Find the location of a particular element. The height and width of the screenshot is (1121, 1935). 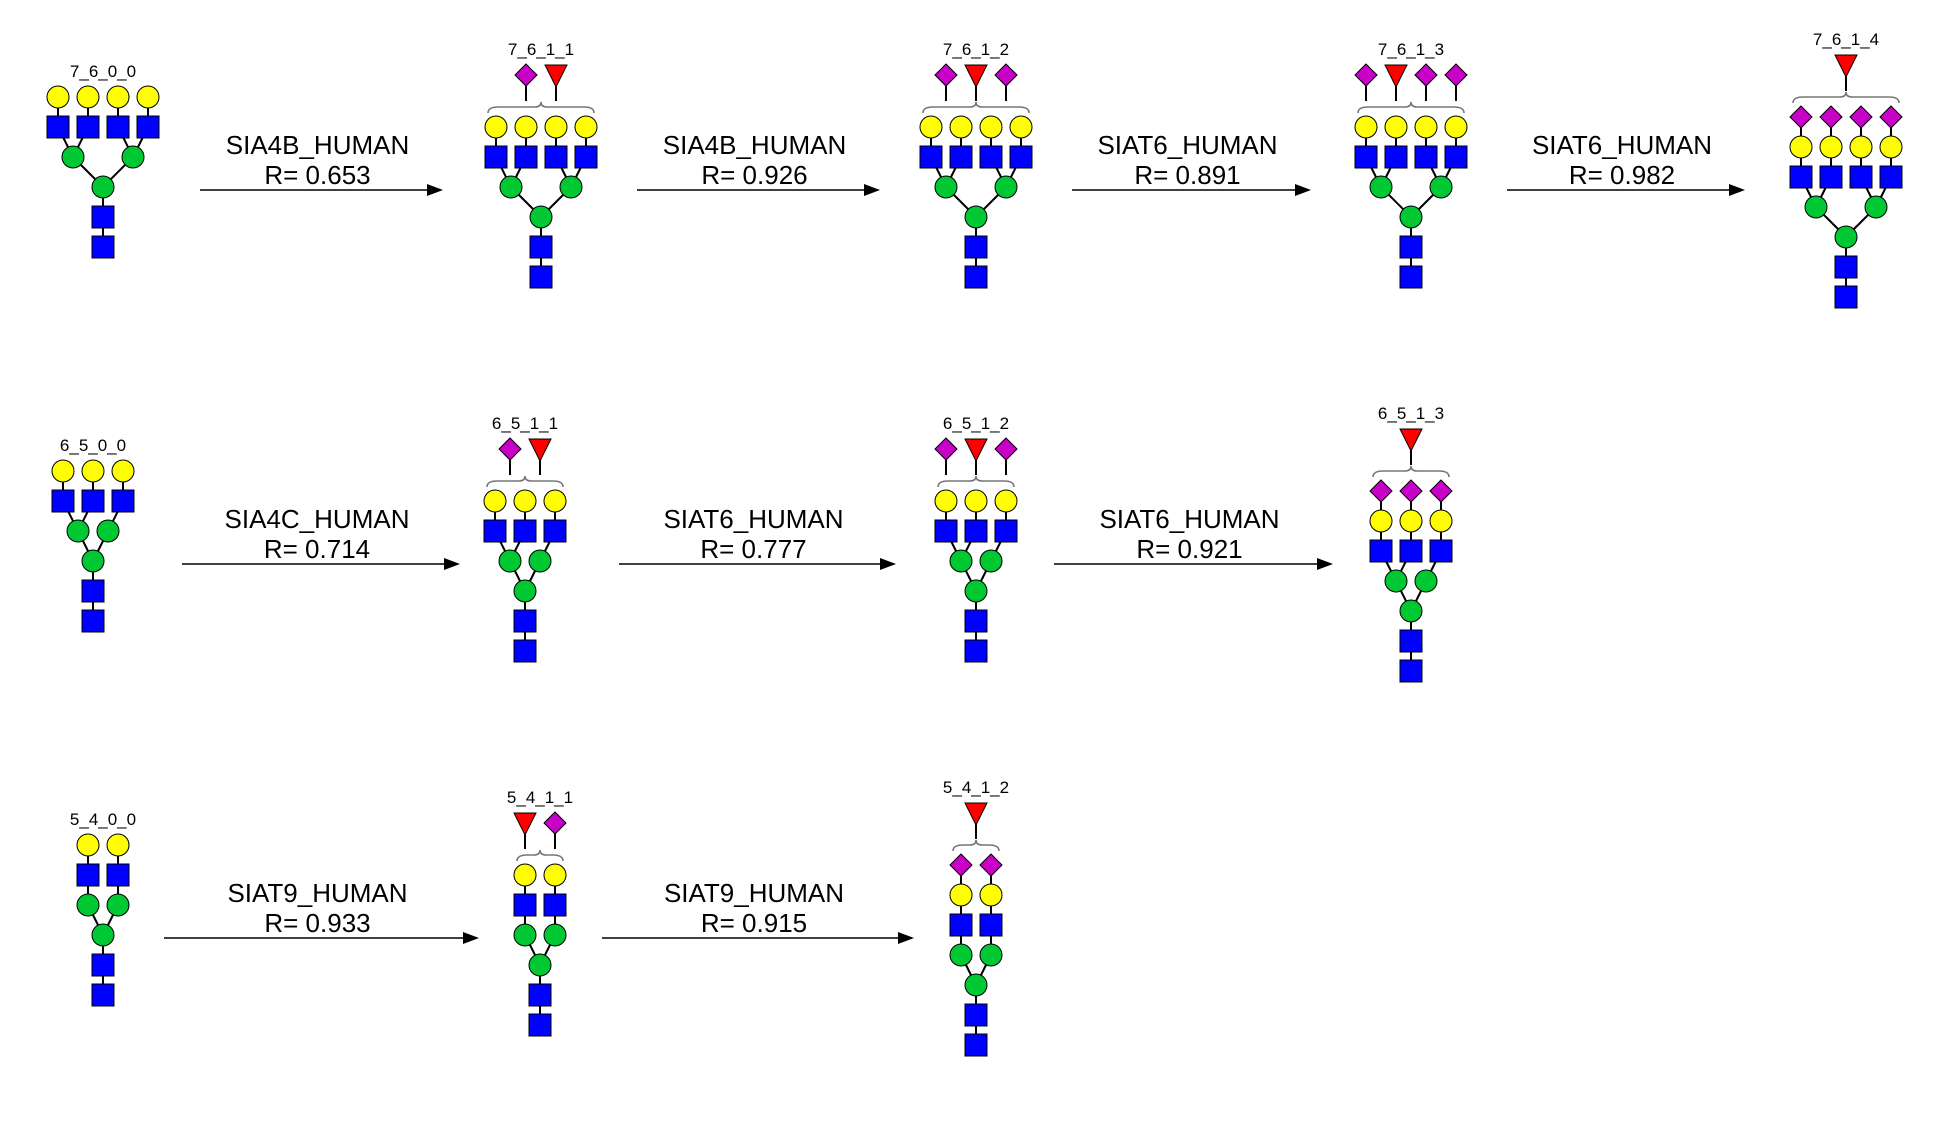

glycan-label: 7_6_1_3 is located at coordinates (1411, 49).